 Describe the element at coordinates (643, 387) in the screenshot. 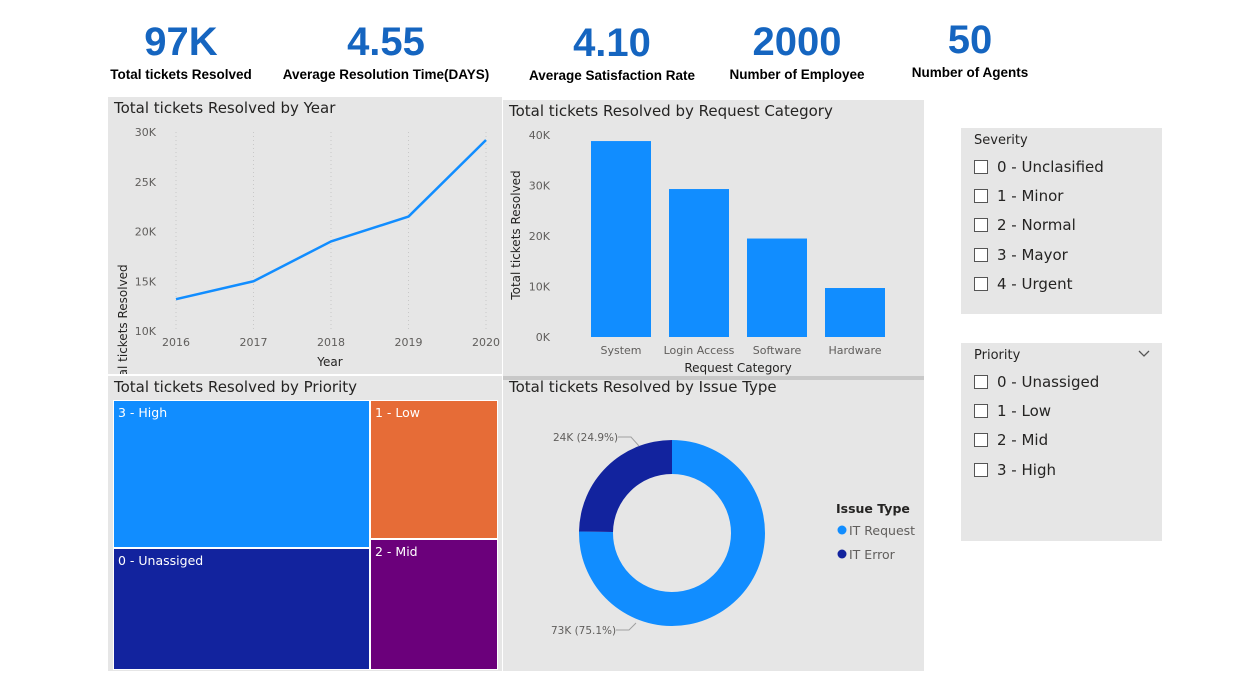

I see `chart-title: Total tickets Resolved by Issue Type` at that location.